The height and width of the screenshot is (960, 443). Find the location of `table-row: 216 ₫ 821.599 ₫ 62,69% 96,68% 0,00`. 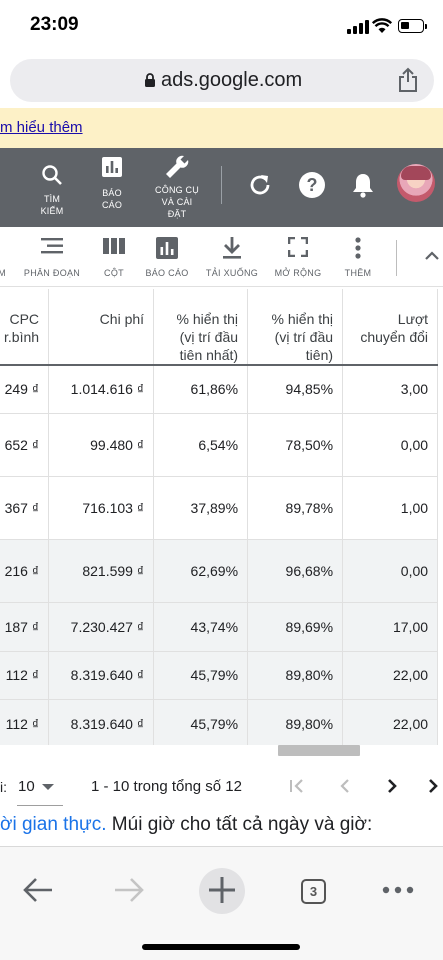

table-row: 216 ₫ 821.599 ₫ 62,69% 96,68% 0,00 is located at coordinates (219, 571).